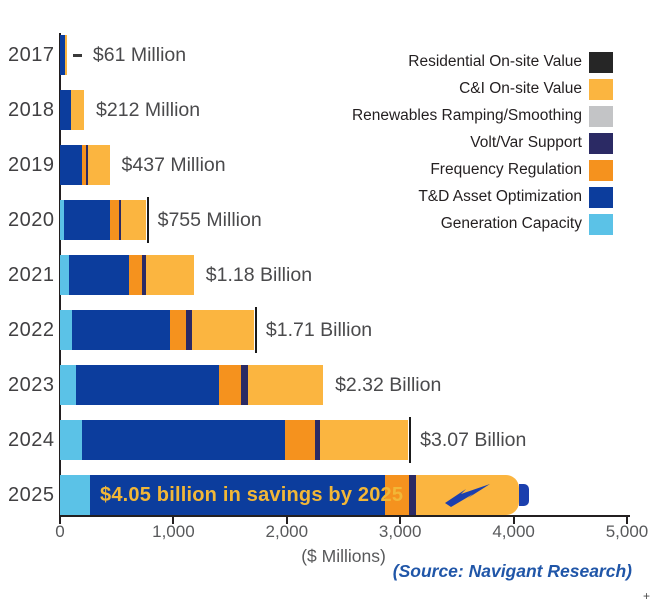 Image resolution: width=661 pixels, height=605 pixels. Describe the element at coordinates (466, 115) in the screenshot. I see `legend-label: Renewables Ramping/Smoothing` at that location.